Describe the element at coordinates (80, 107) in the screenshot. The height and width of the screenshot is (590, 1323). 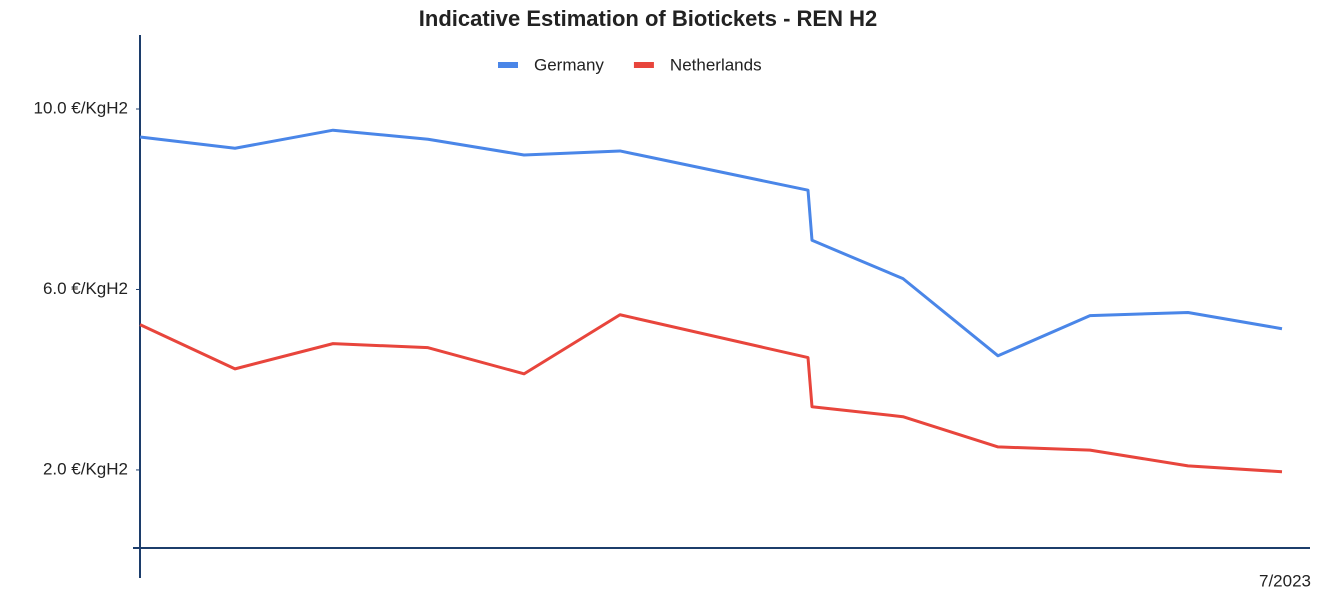
I see `y-tick-label: 10.0 €/KgH2` at that location.